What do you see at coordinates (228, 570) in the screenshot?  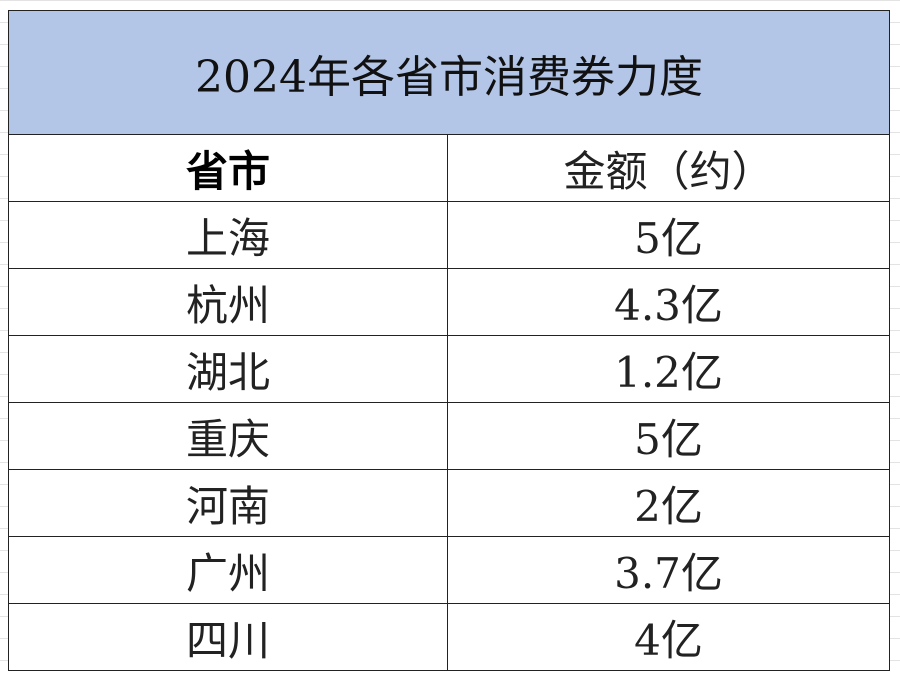 I see `table-cell: 广州` at bounding box center [228, 570].